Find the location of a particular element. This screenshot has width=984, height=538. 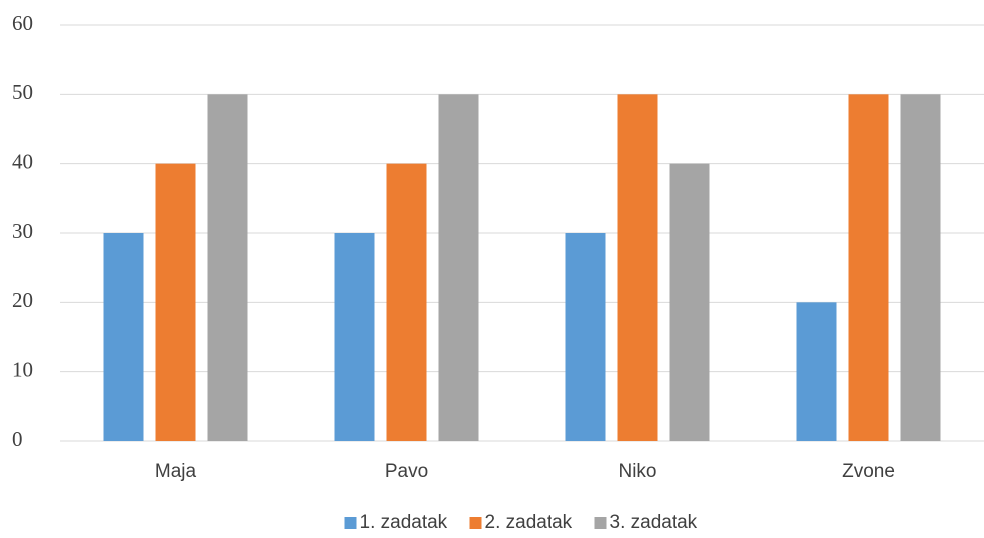

x-tick-label: Niko is located at coordinates (637, 471).